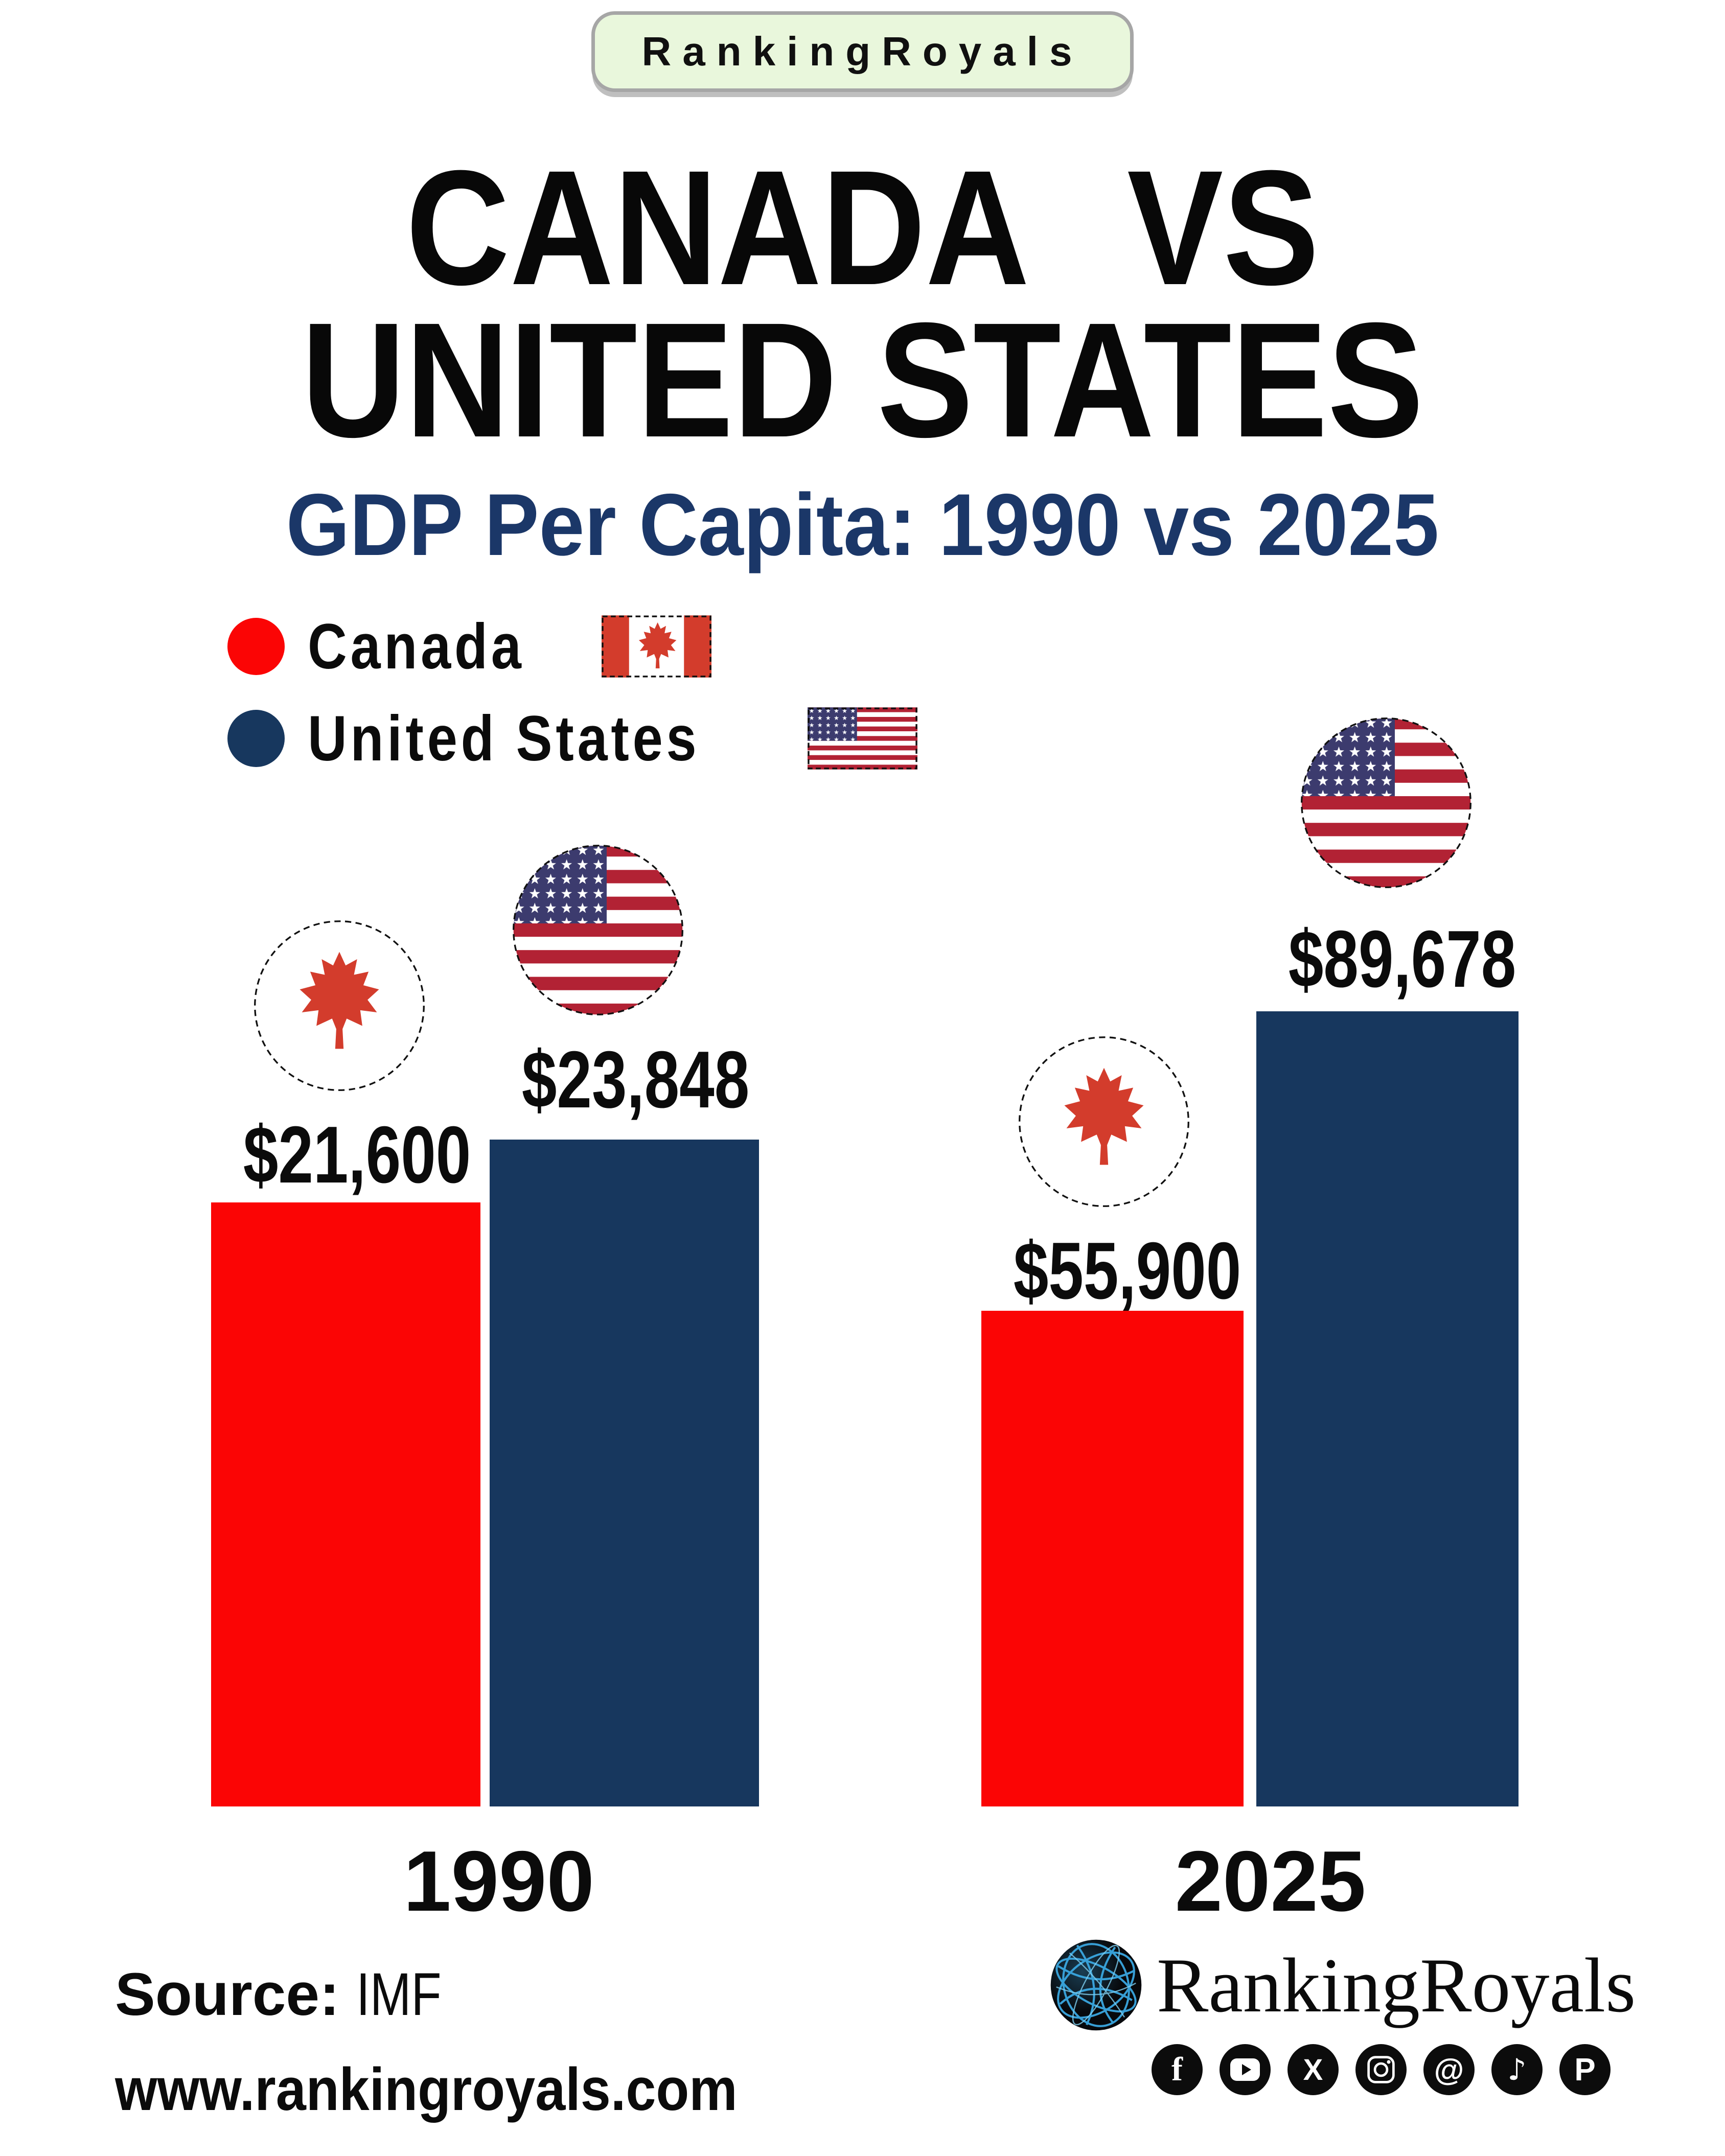  I want to click on value-label-canada-2025: $55,900, so click(1127, 1271).